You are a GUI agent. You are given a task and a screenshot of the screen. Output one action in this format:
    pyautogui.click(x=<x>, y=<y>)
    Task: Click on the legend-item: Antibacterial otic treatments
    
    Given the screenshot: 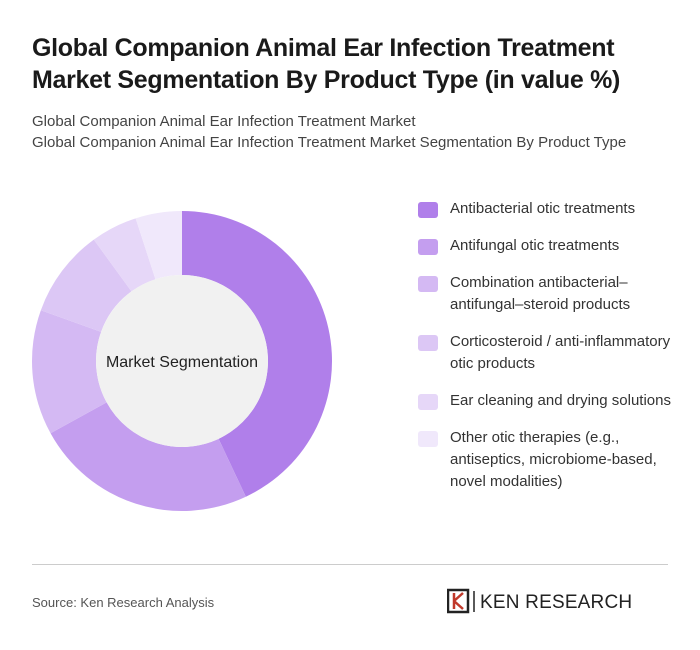 What is the action you would take?
    pyautogui.click(x=553, y=209)
    